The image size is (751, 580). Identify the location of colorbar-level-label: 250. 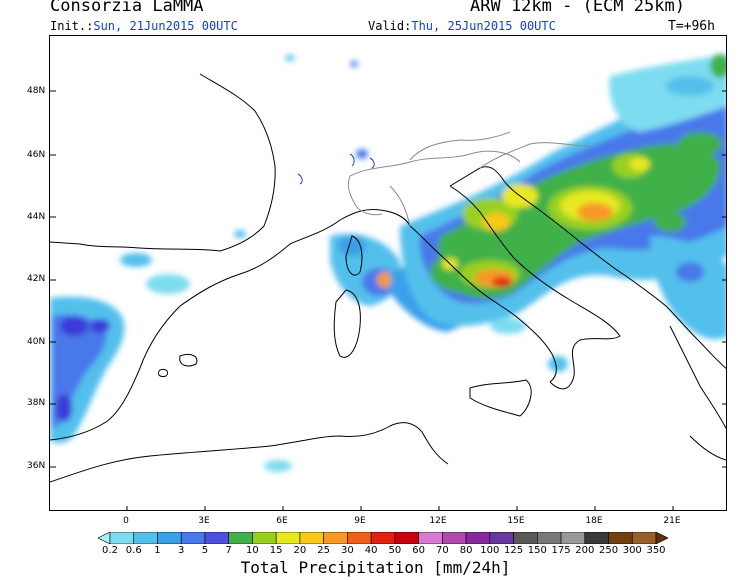
(608, 550).